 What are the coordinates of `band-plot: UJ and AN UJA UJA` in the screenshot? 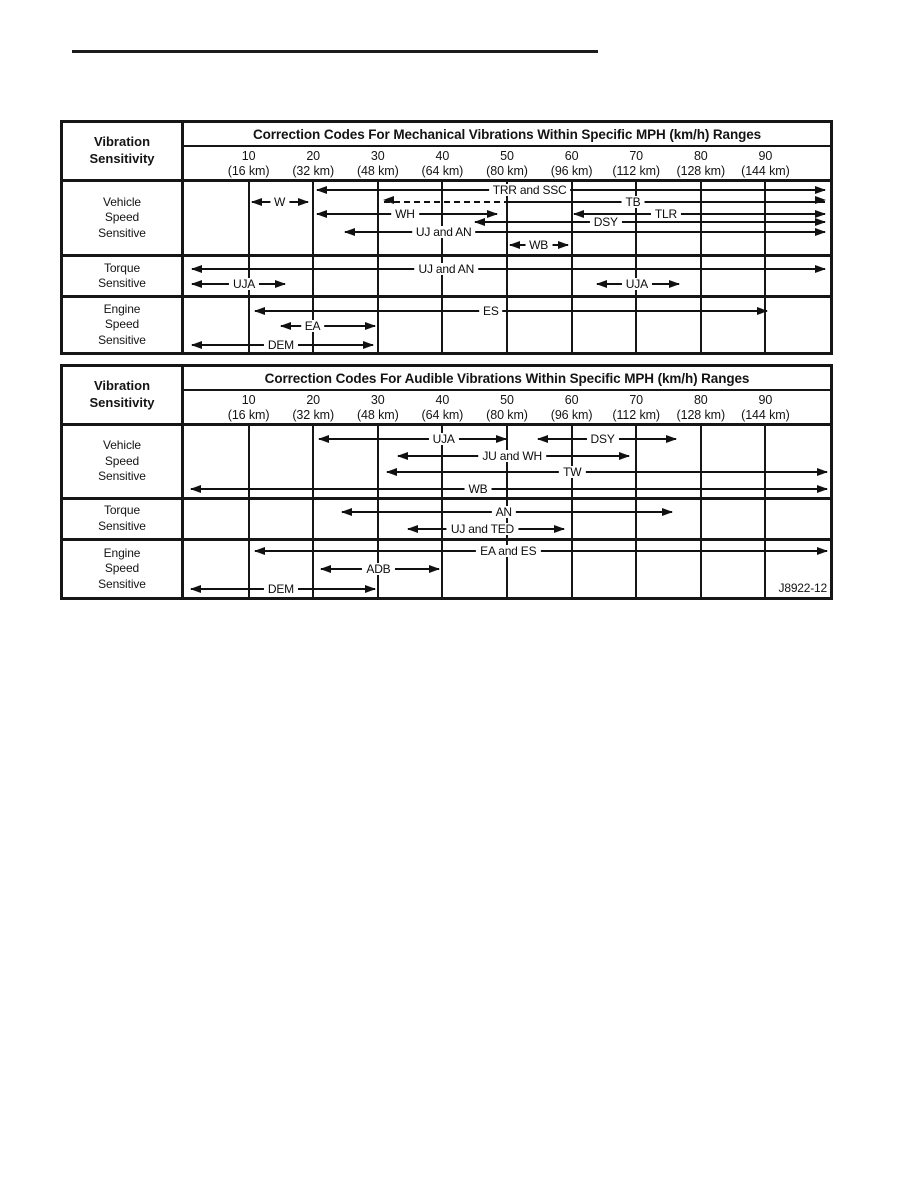 It's located at (507, 276).